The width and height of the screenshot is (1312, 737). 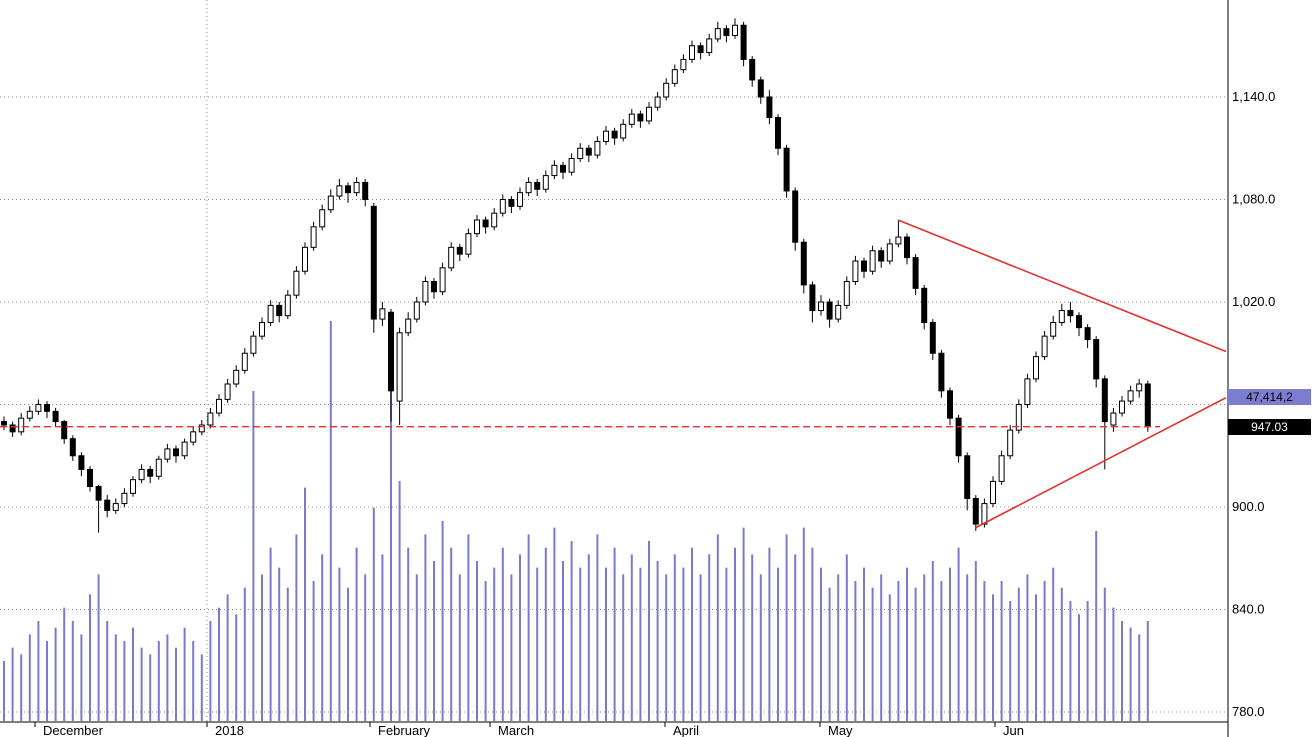 What do you see at coordinates (1248, 711) in the screenshot?
I see `price-label: 780.0` at bounding box center [1248, 711].